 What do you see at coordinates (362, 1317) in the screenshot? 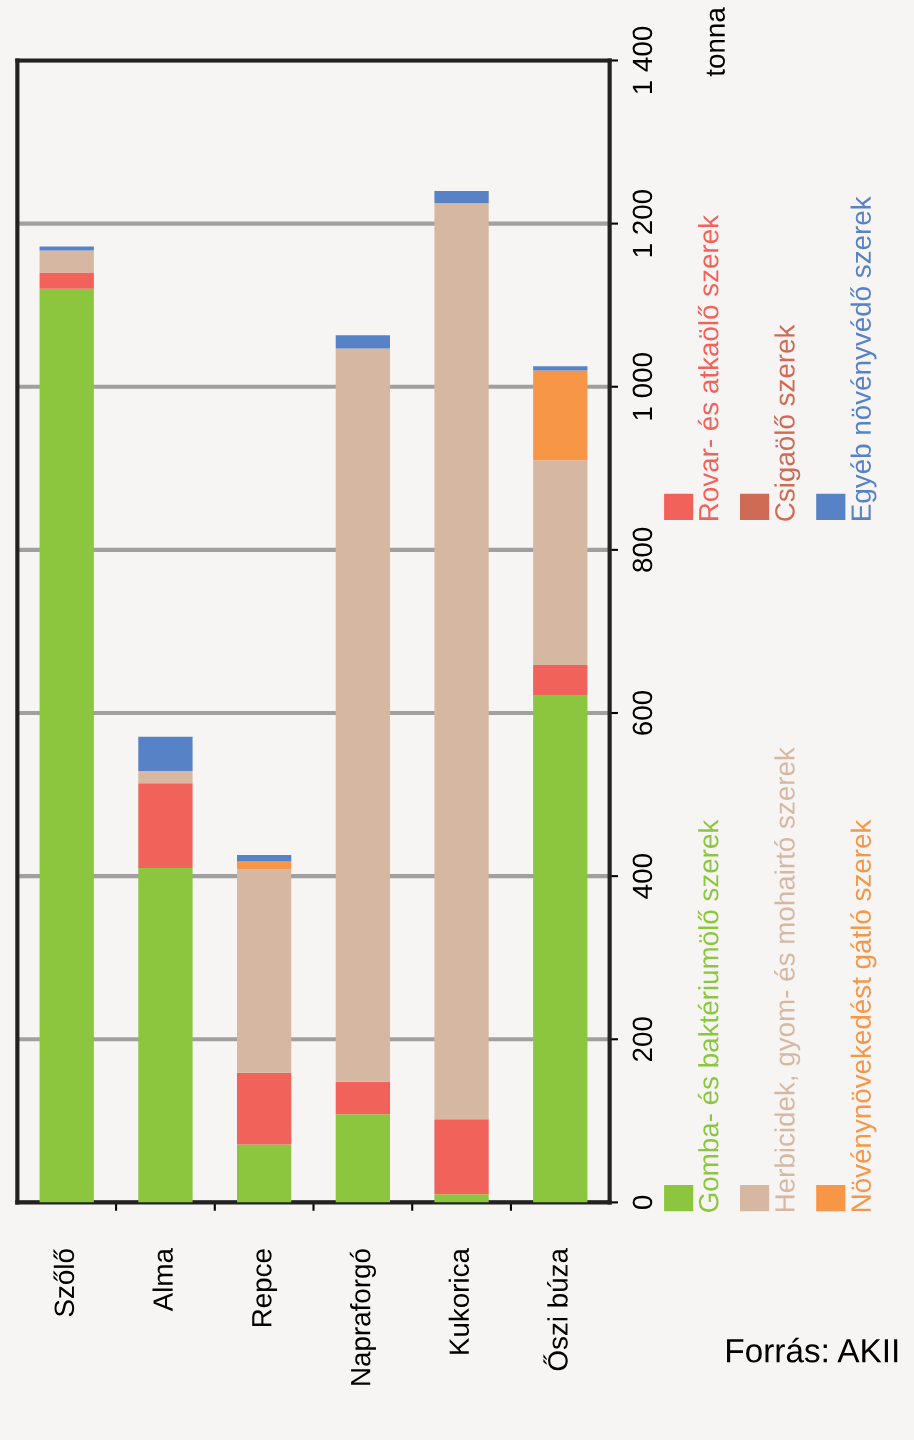
I see `x-tick-label: Napraforgó` at bounding box center [362, 1317].